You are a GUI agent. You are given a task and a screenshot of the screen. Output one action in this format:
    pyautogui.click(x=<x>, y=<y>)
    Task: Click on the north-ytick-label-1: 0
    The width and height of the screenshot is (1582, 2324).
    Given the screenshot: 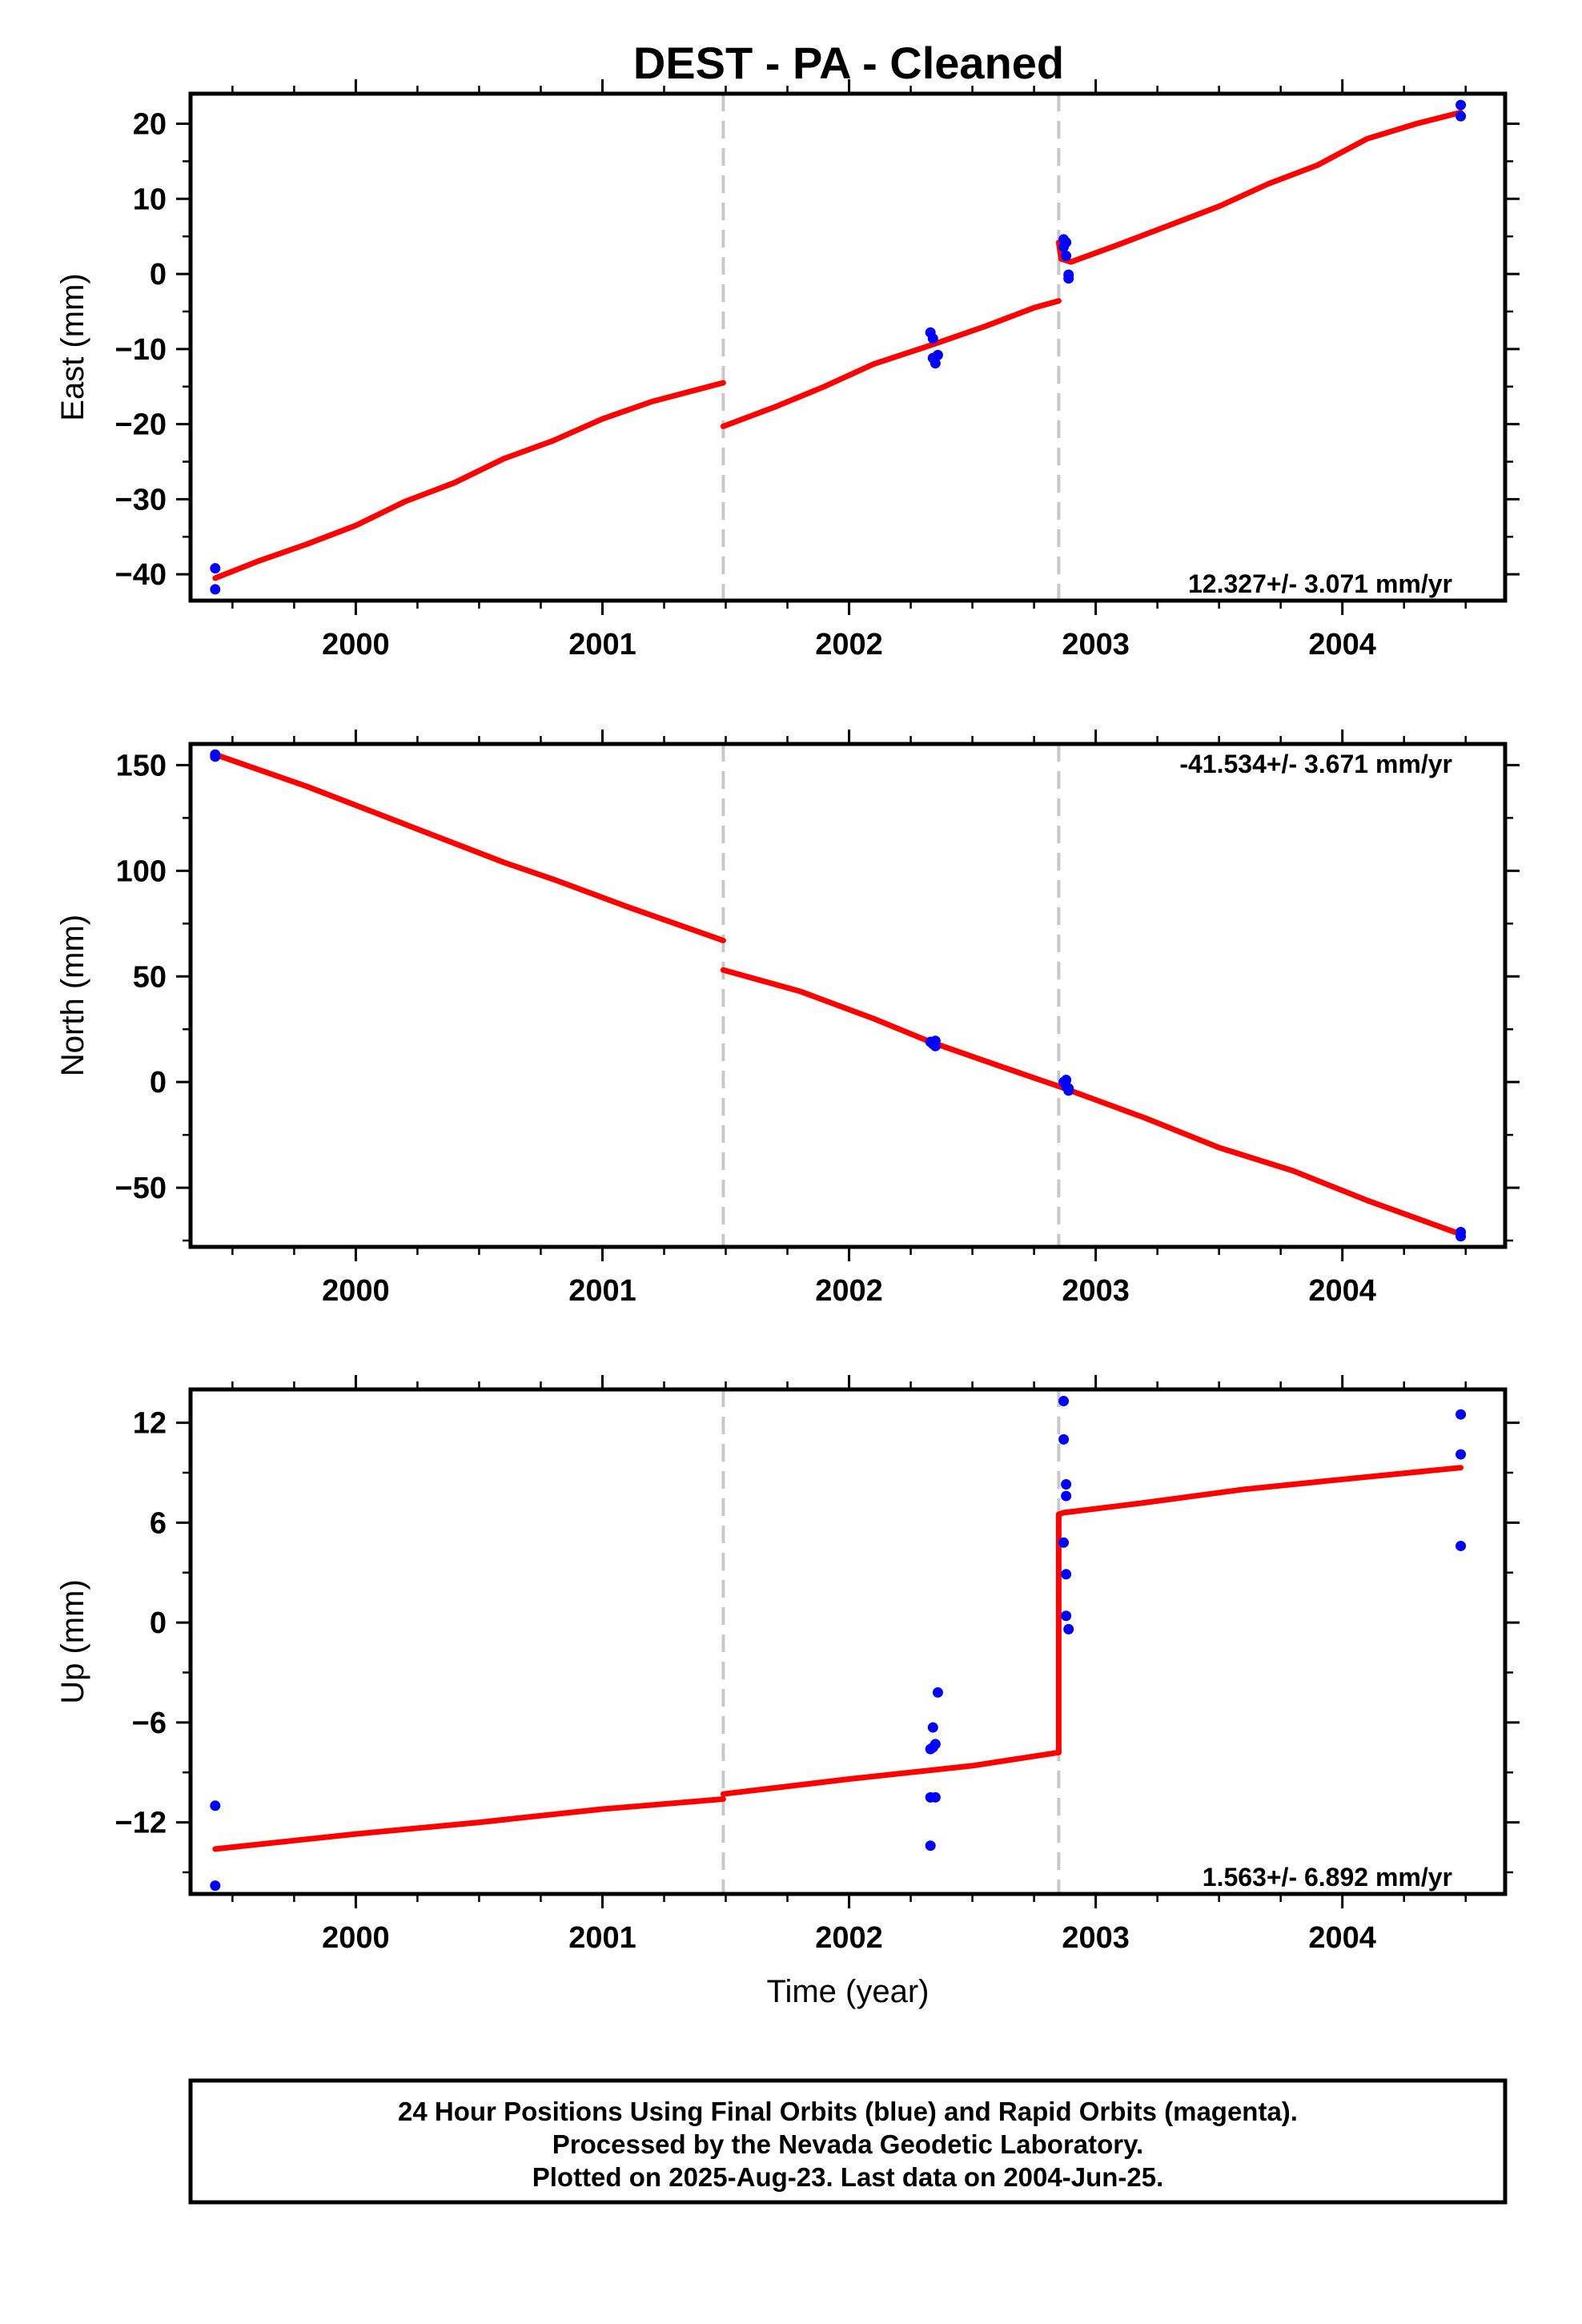 What is the action you would take?
    pyautogui.click(x=158, y=1083)
    